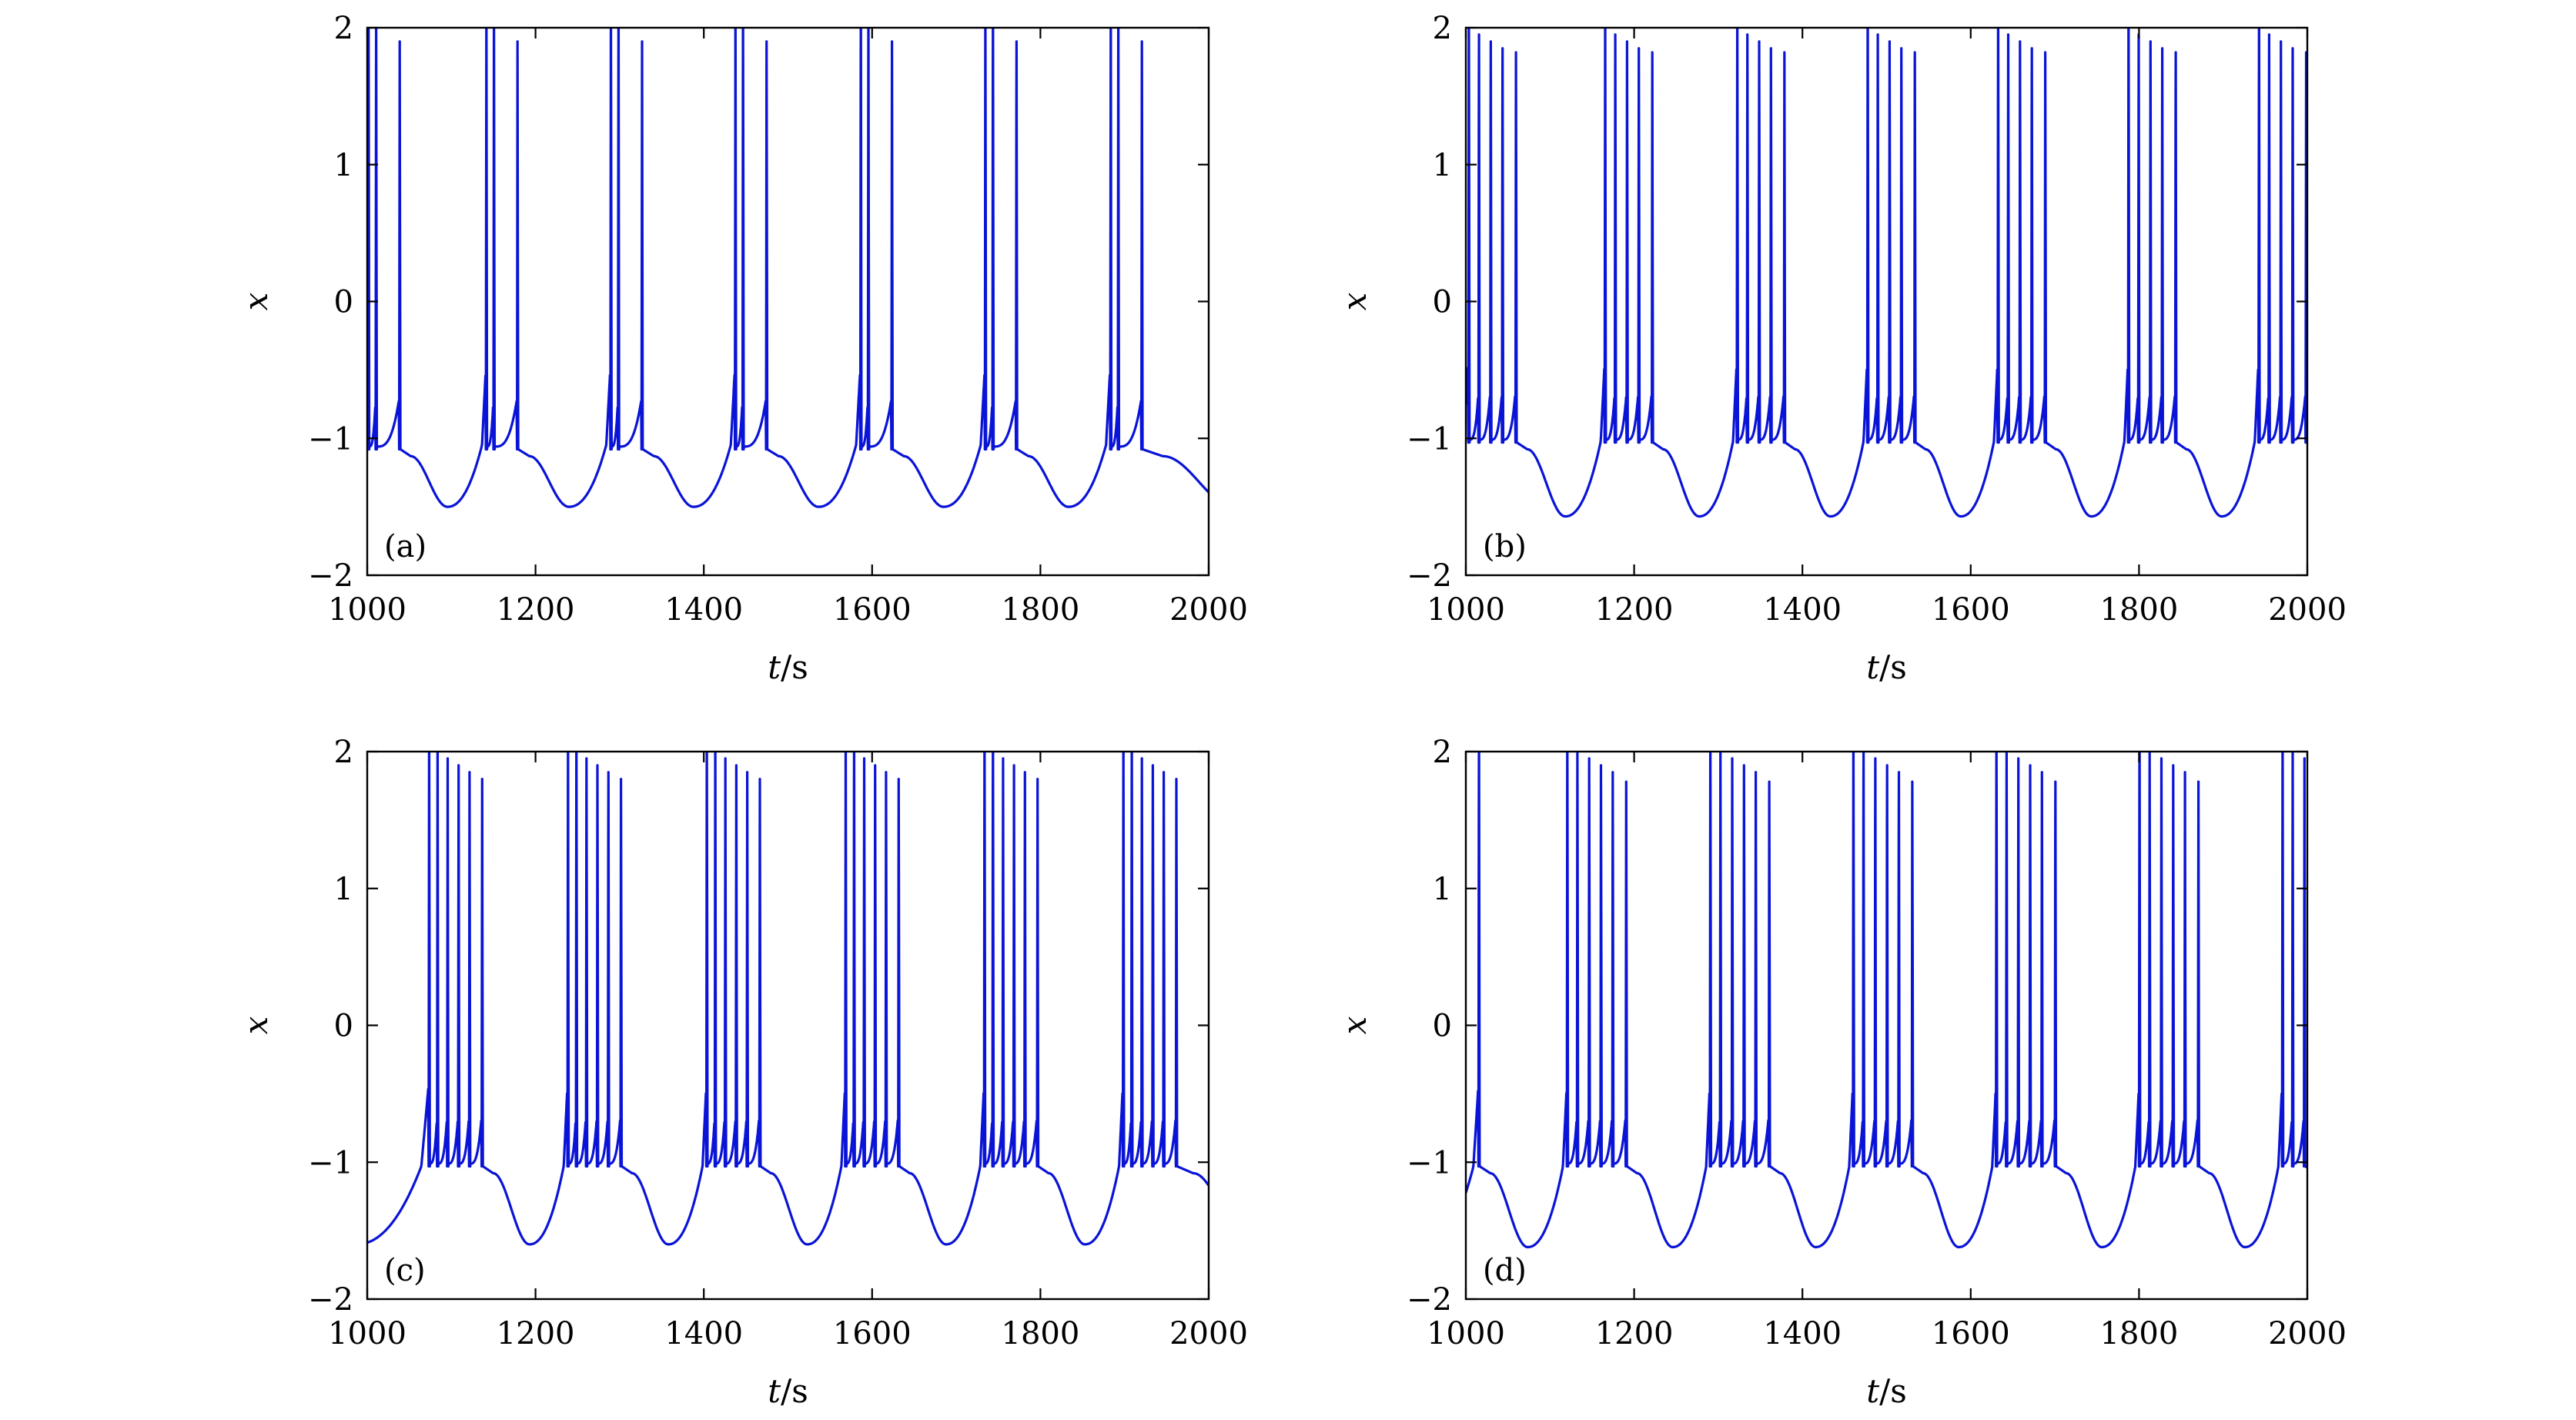 The height and width of the screenshot is (1420, 2576). I want to click on panel-label: (c), so click(405, 1270).